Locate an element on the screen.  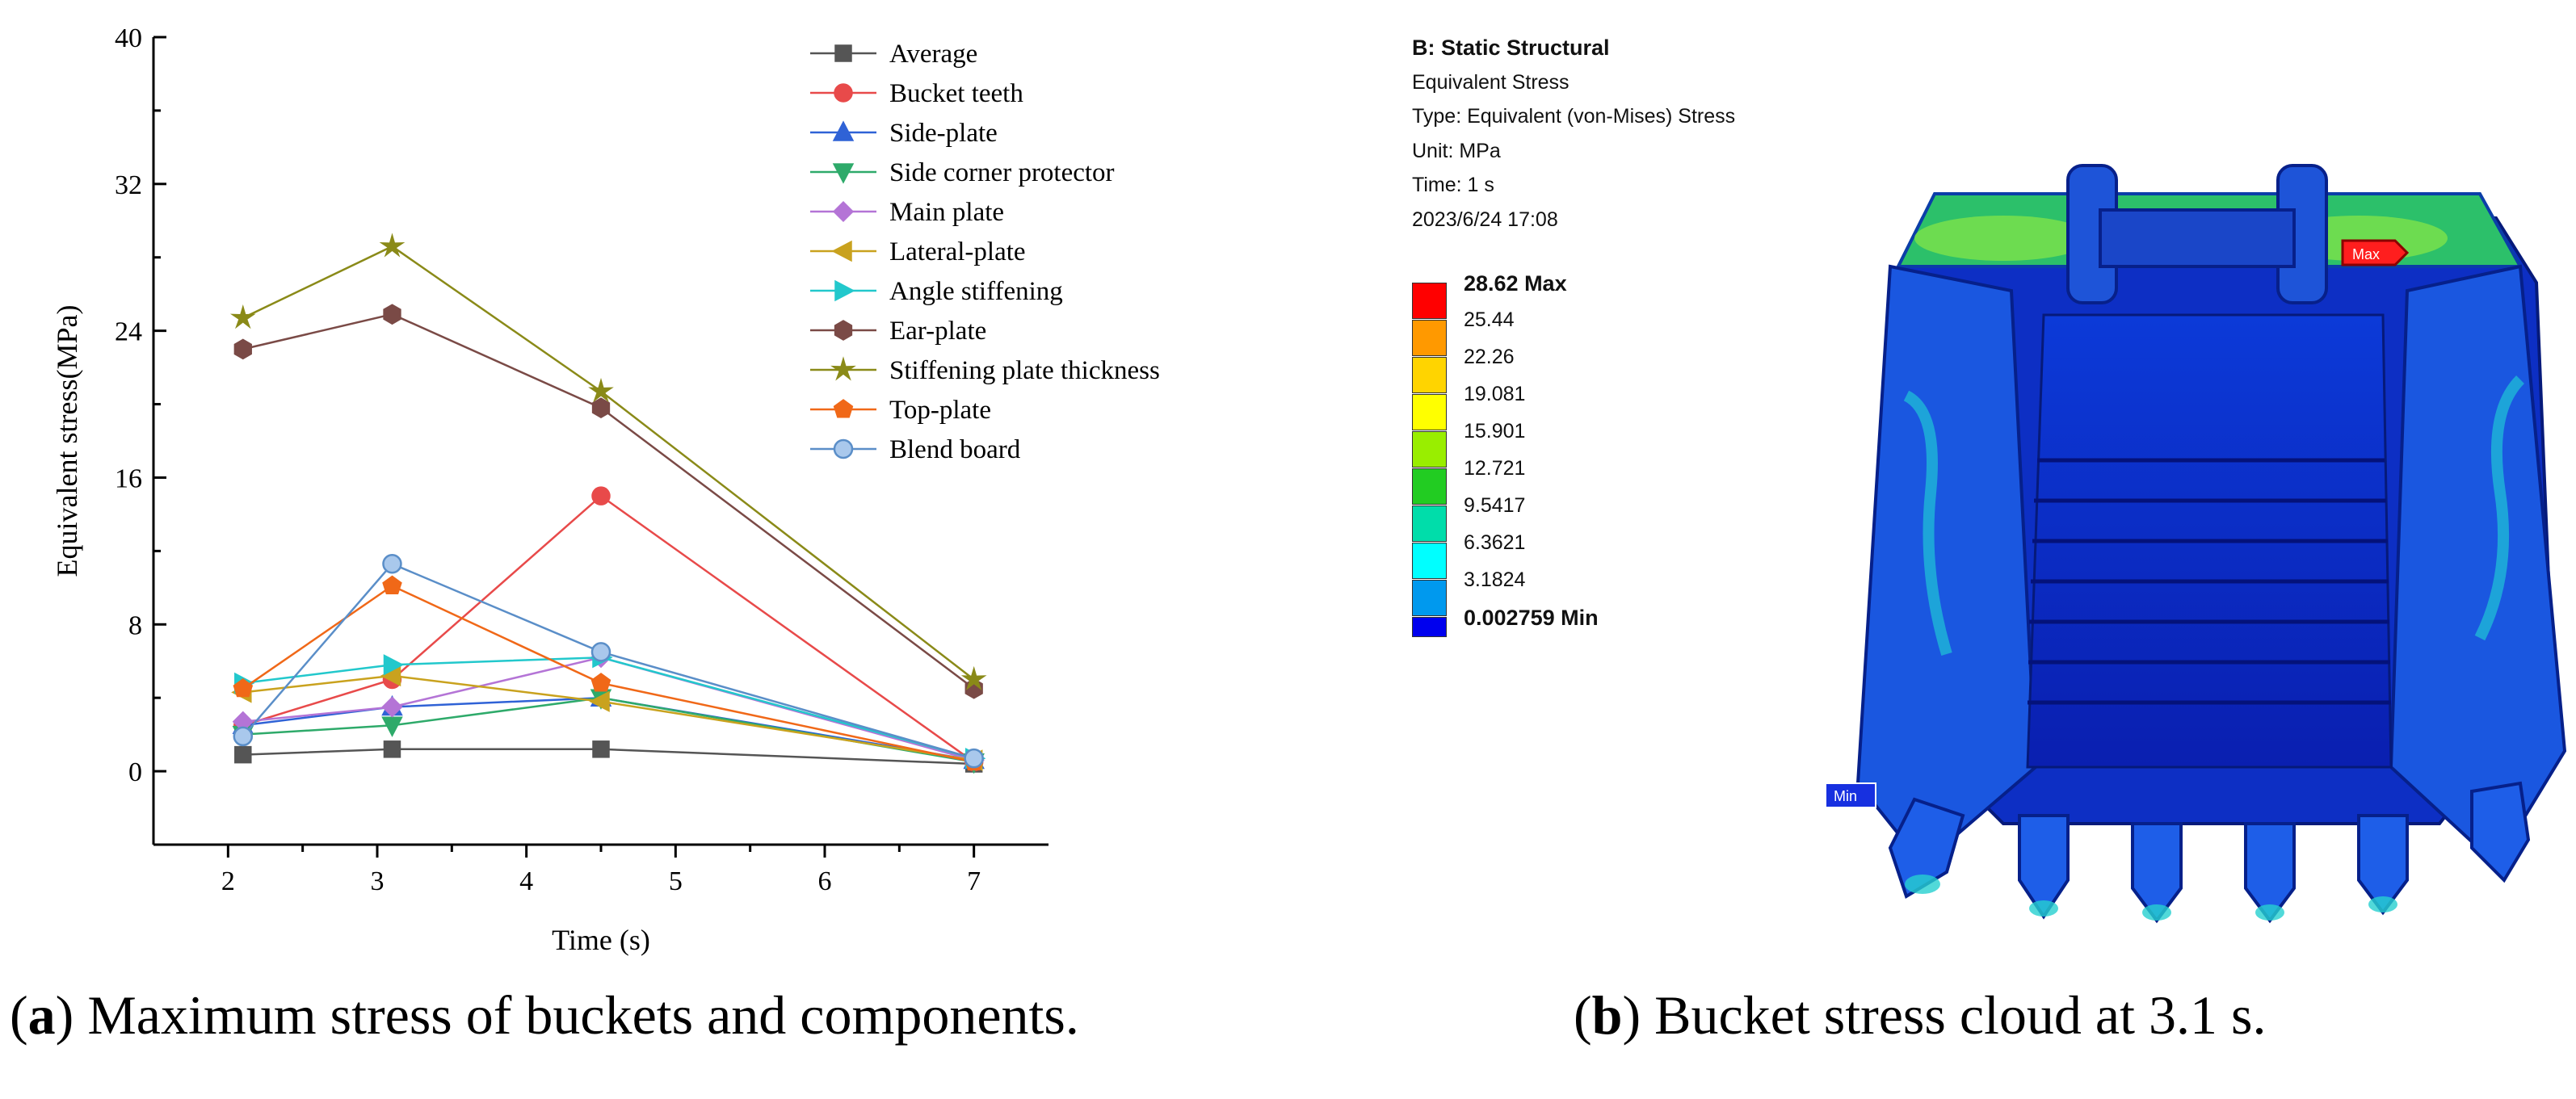
result-time: Time: 1 s is located at coordinates (1453, 185).